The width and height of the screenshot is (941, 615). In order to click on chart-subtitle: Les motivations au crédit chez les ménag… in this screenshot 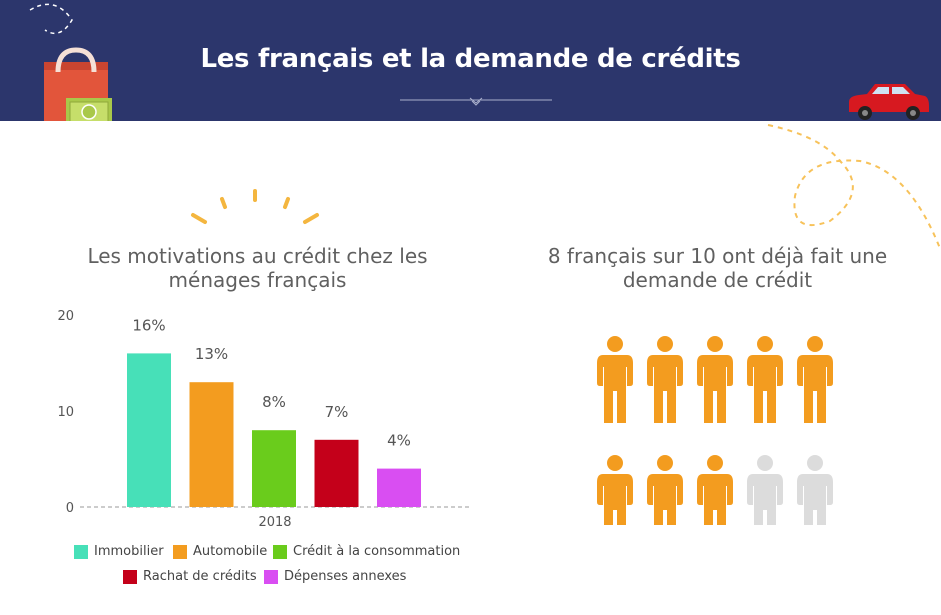, I will do `click(257, 268)`.